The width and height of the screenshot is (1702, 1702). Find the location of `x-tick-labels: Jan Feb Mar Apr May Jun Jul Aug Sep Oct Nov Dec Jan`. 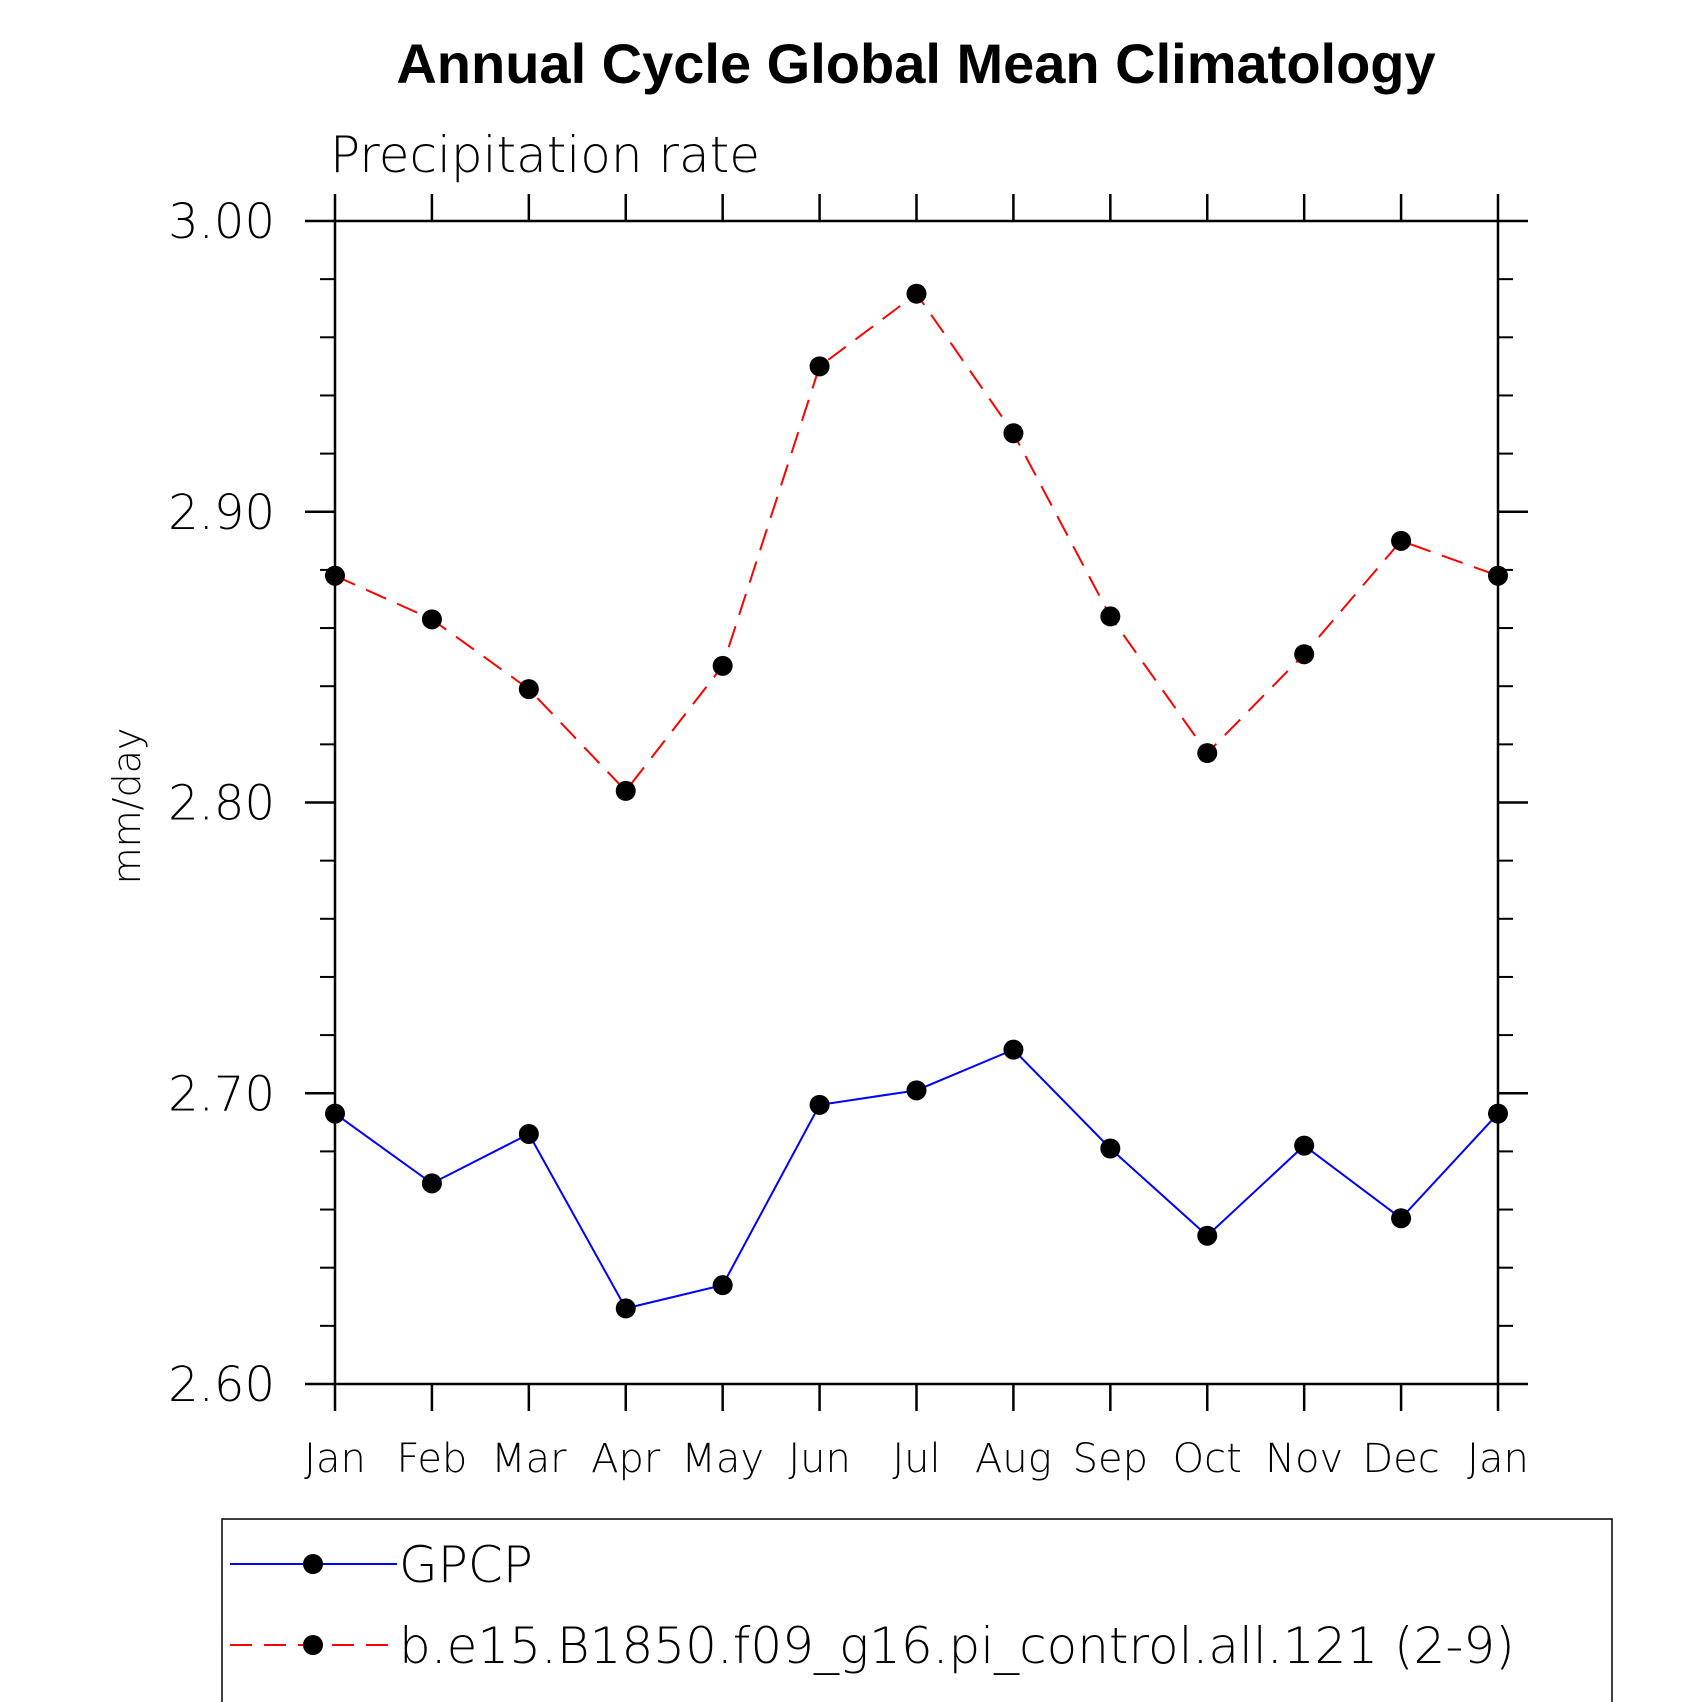

x-tick-labels: Jan Feb Mar Apr May Jun Jul Aug Sep Oct Nov Dec Jan is located at coordinates (916, 1459).